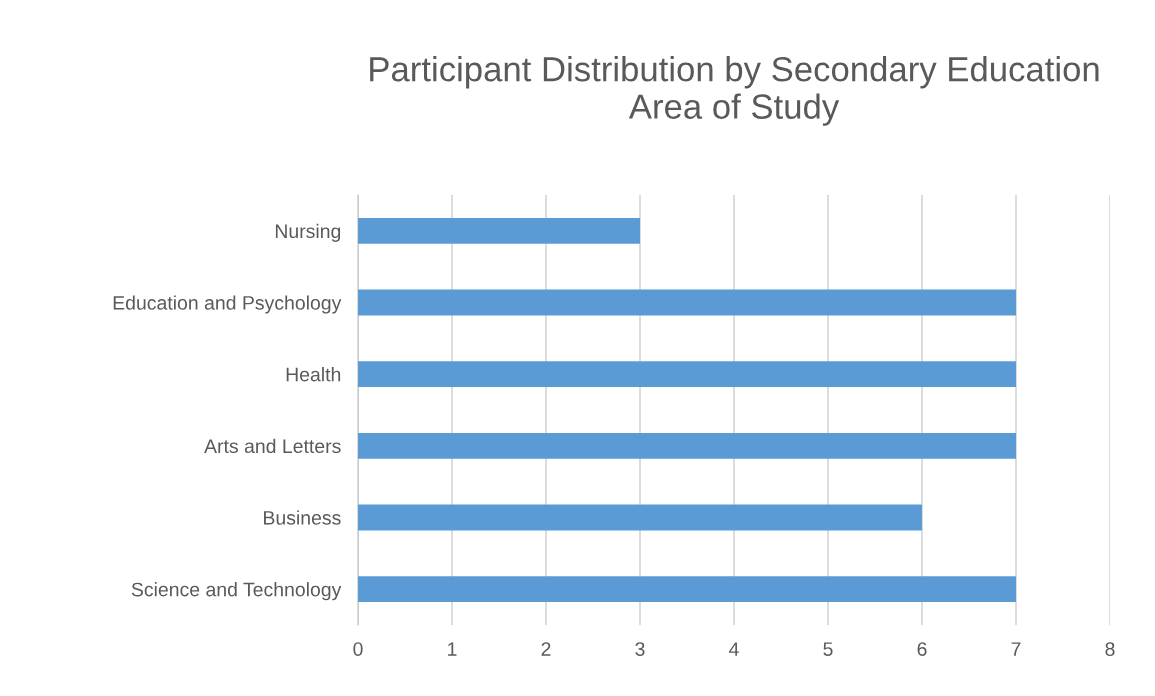 The width and height of the screenshot is (1155, 696). Describe the element at coordinates (302, 517) in the screenshot. I see `y-tick-label: Business` at that location.